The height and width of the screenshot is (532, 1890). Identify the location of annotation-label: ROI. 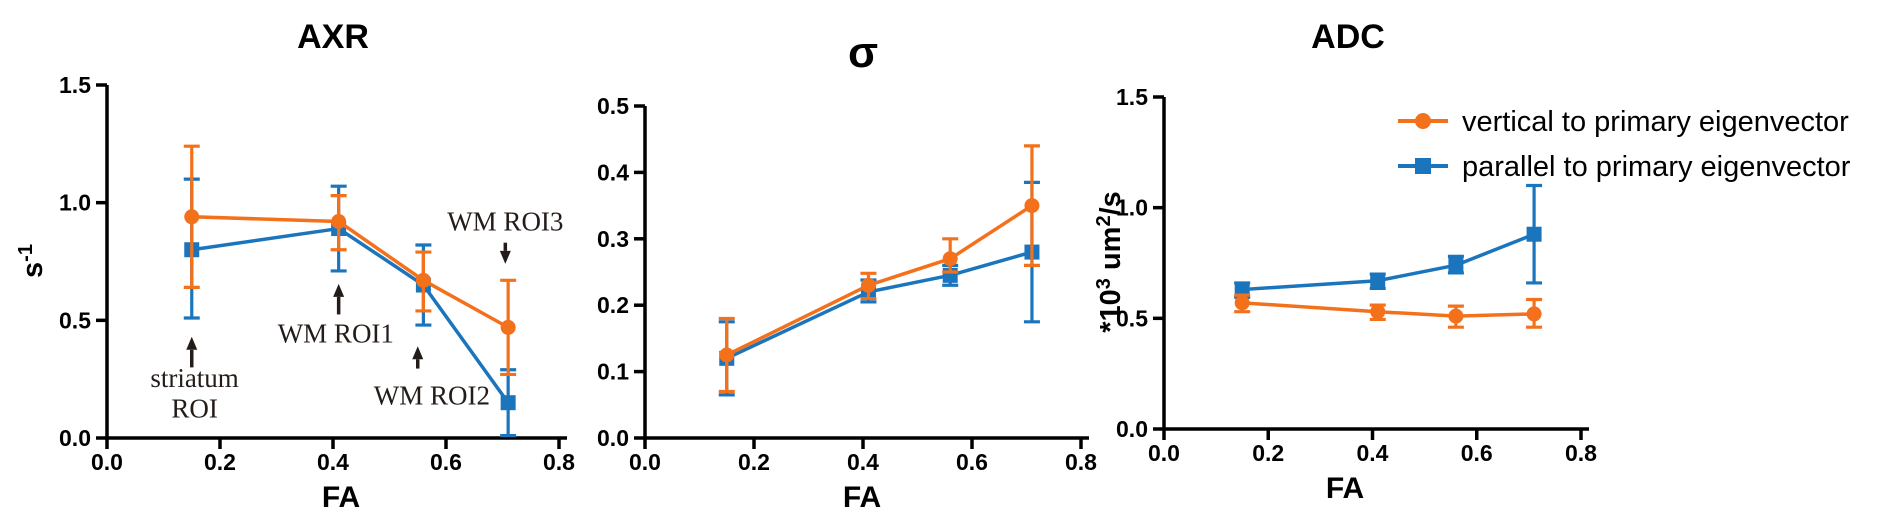
(194, 409).